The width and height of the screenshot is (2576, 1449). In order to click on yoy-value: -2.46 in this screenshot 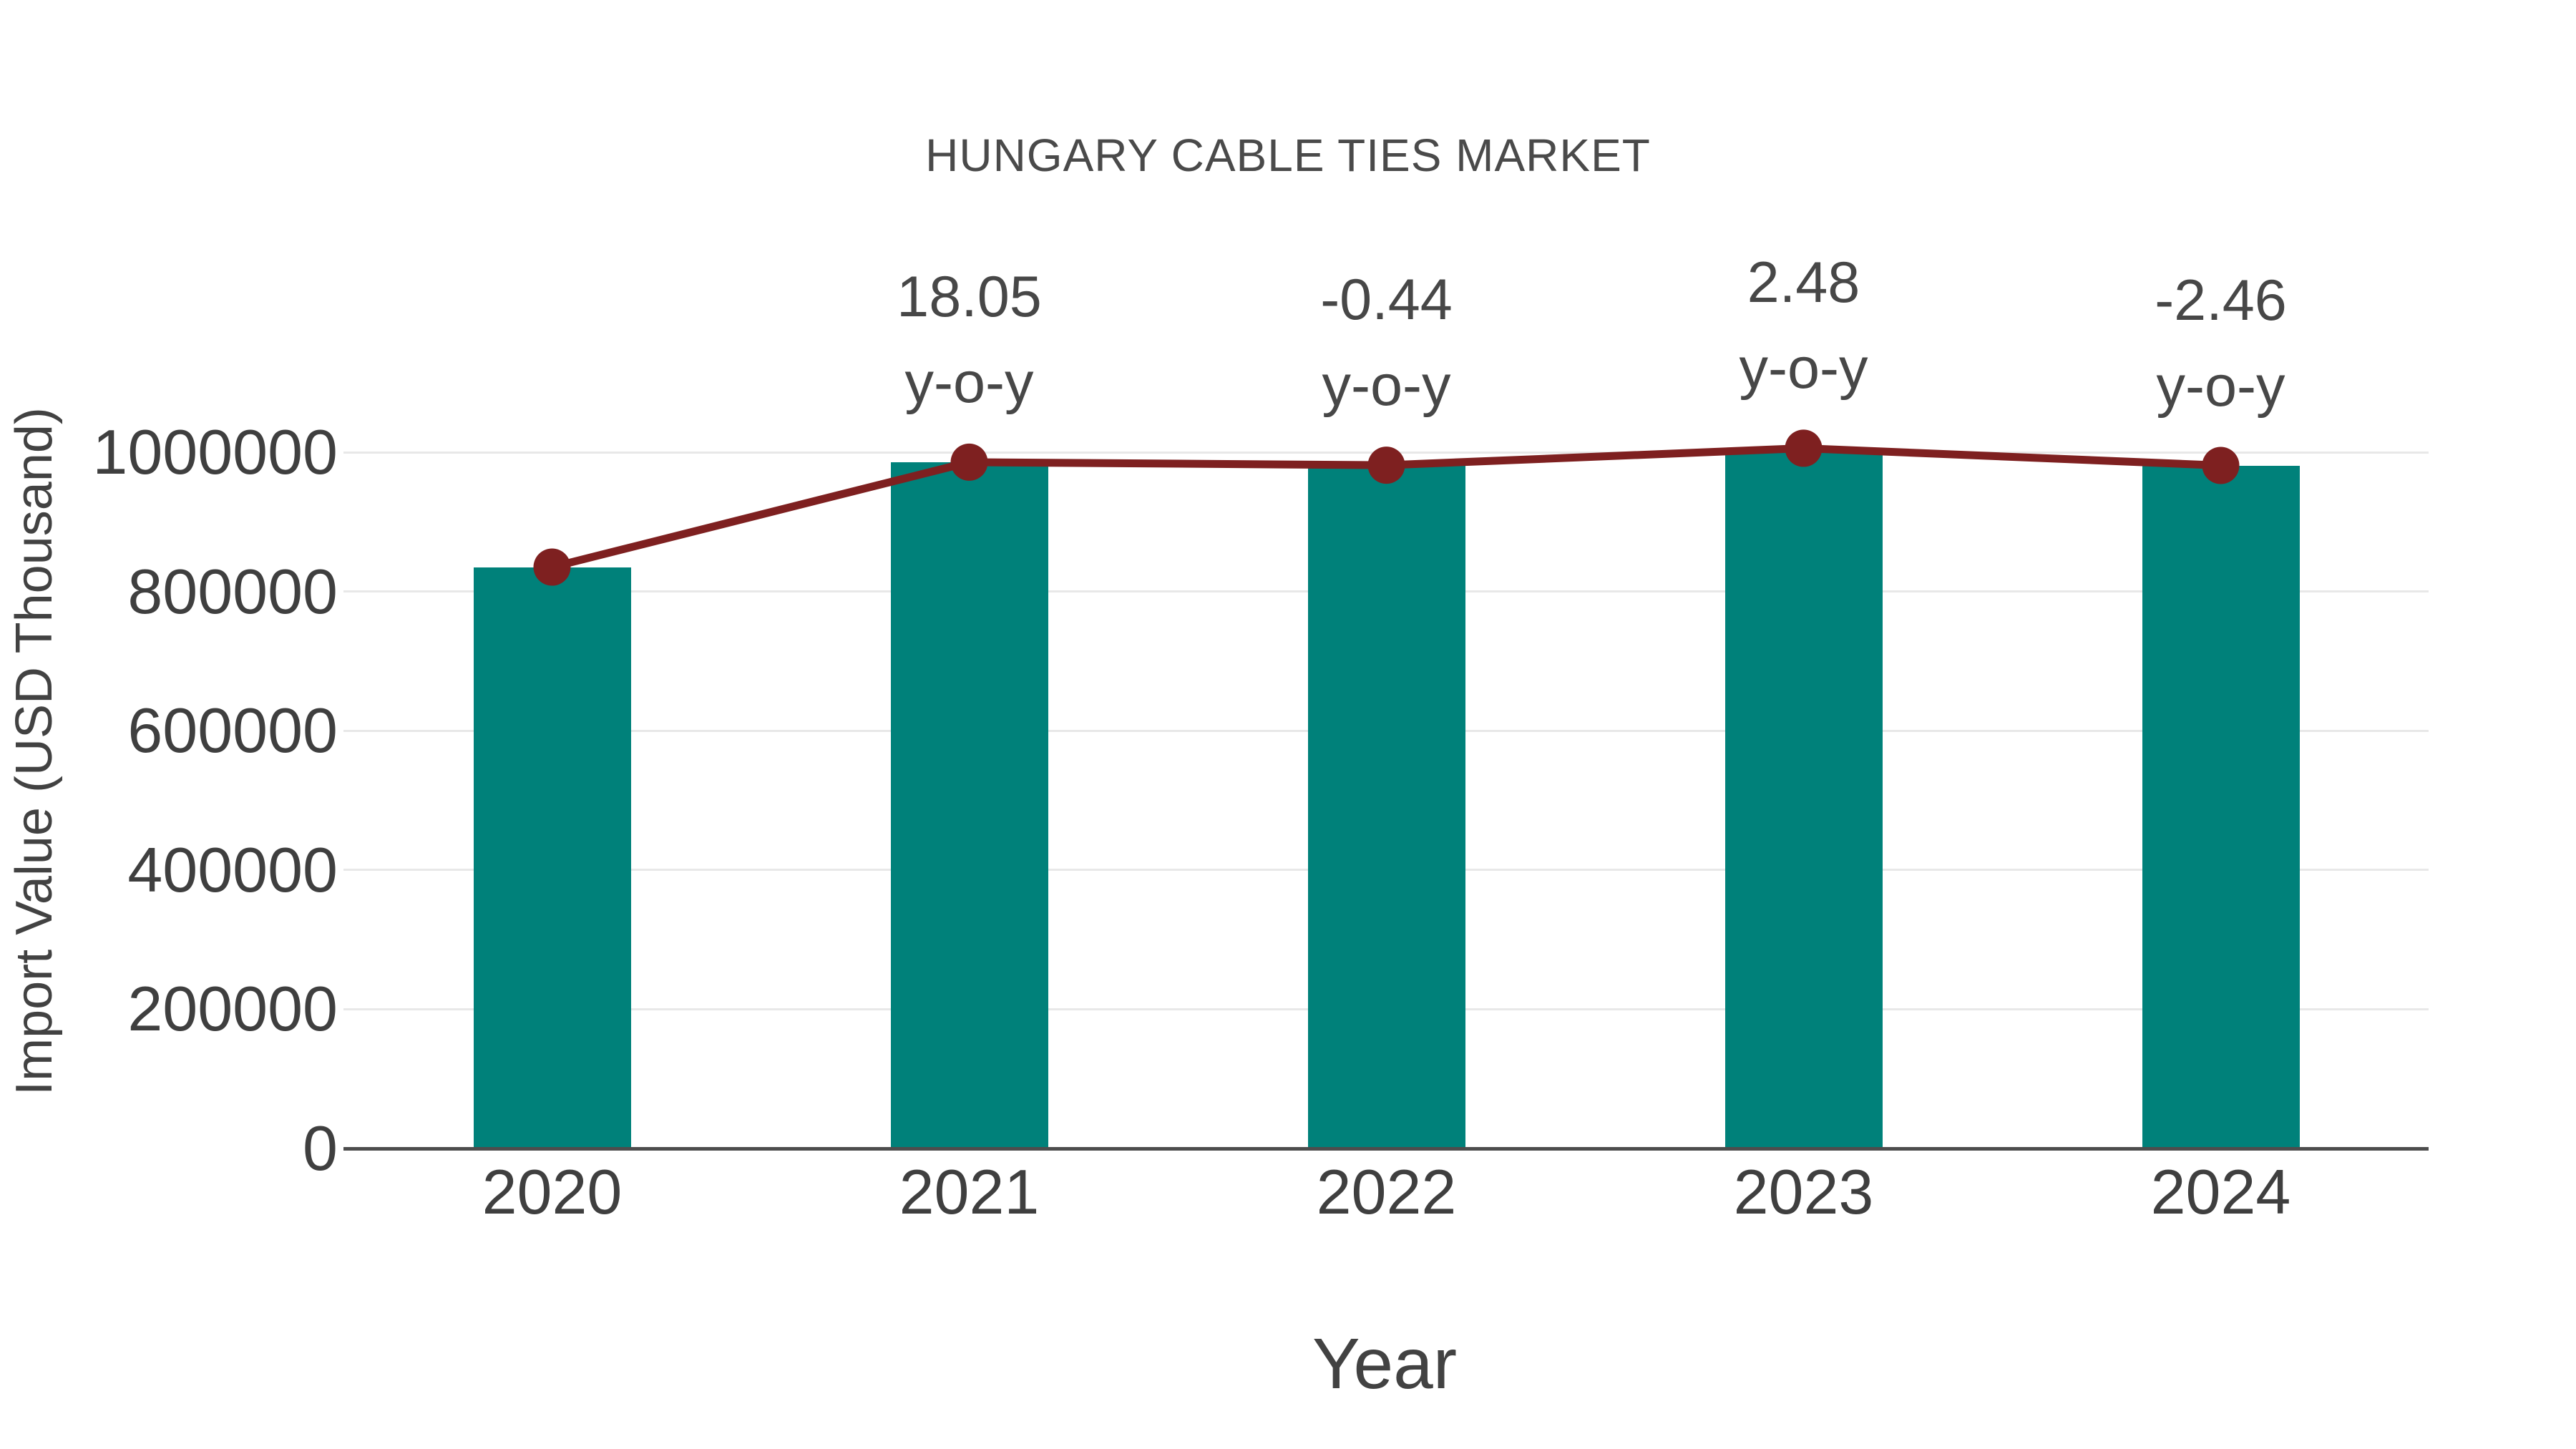, I will do `click(2221, 300)`.